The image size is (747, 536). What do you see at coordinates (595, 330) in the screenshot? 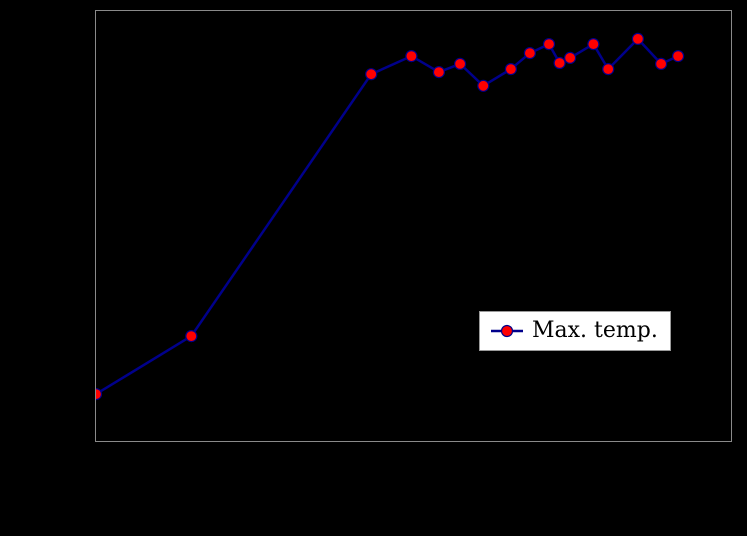
I see `legend-label: Max. temp.` at bounding box center [595, 330].